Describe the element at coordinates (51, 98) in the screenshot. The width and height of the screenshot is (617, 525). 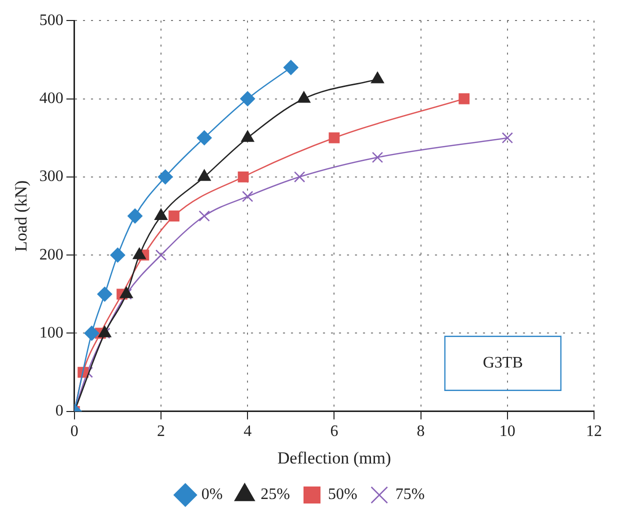
I see `y-tick-label: 400` at that location.